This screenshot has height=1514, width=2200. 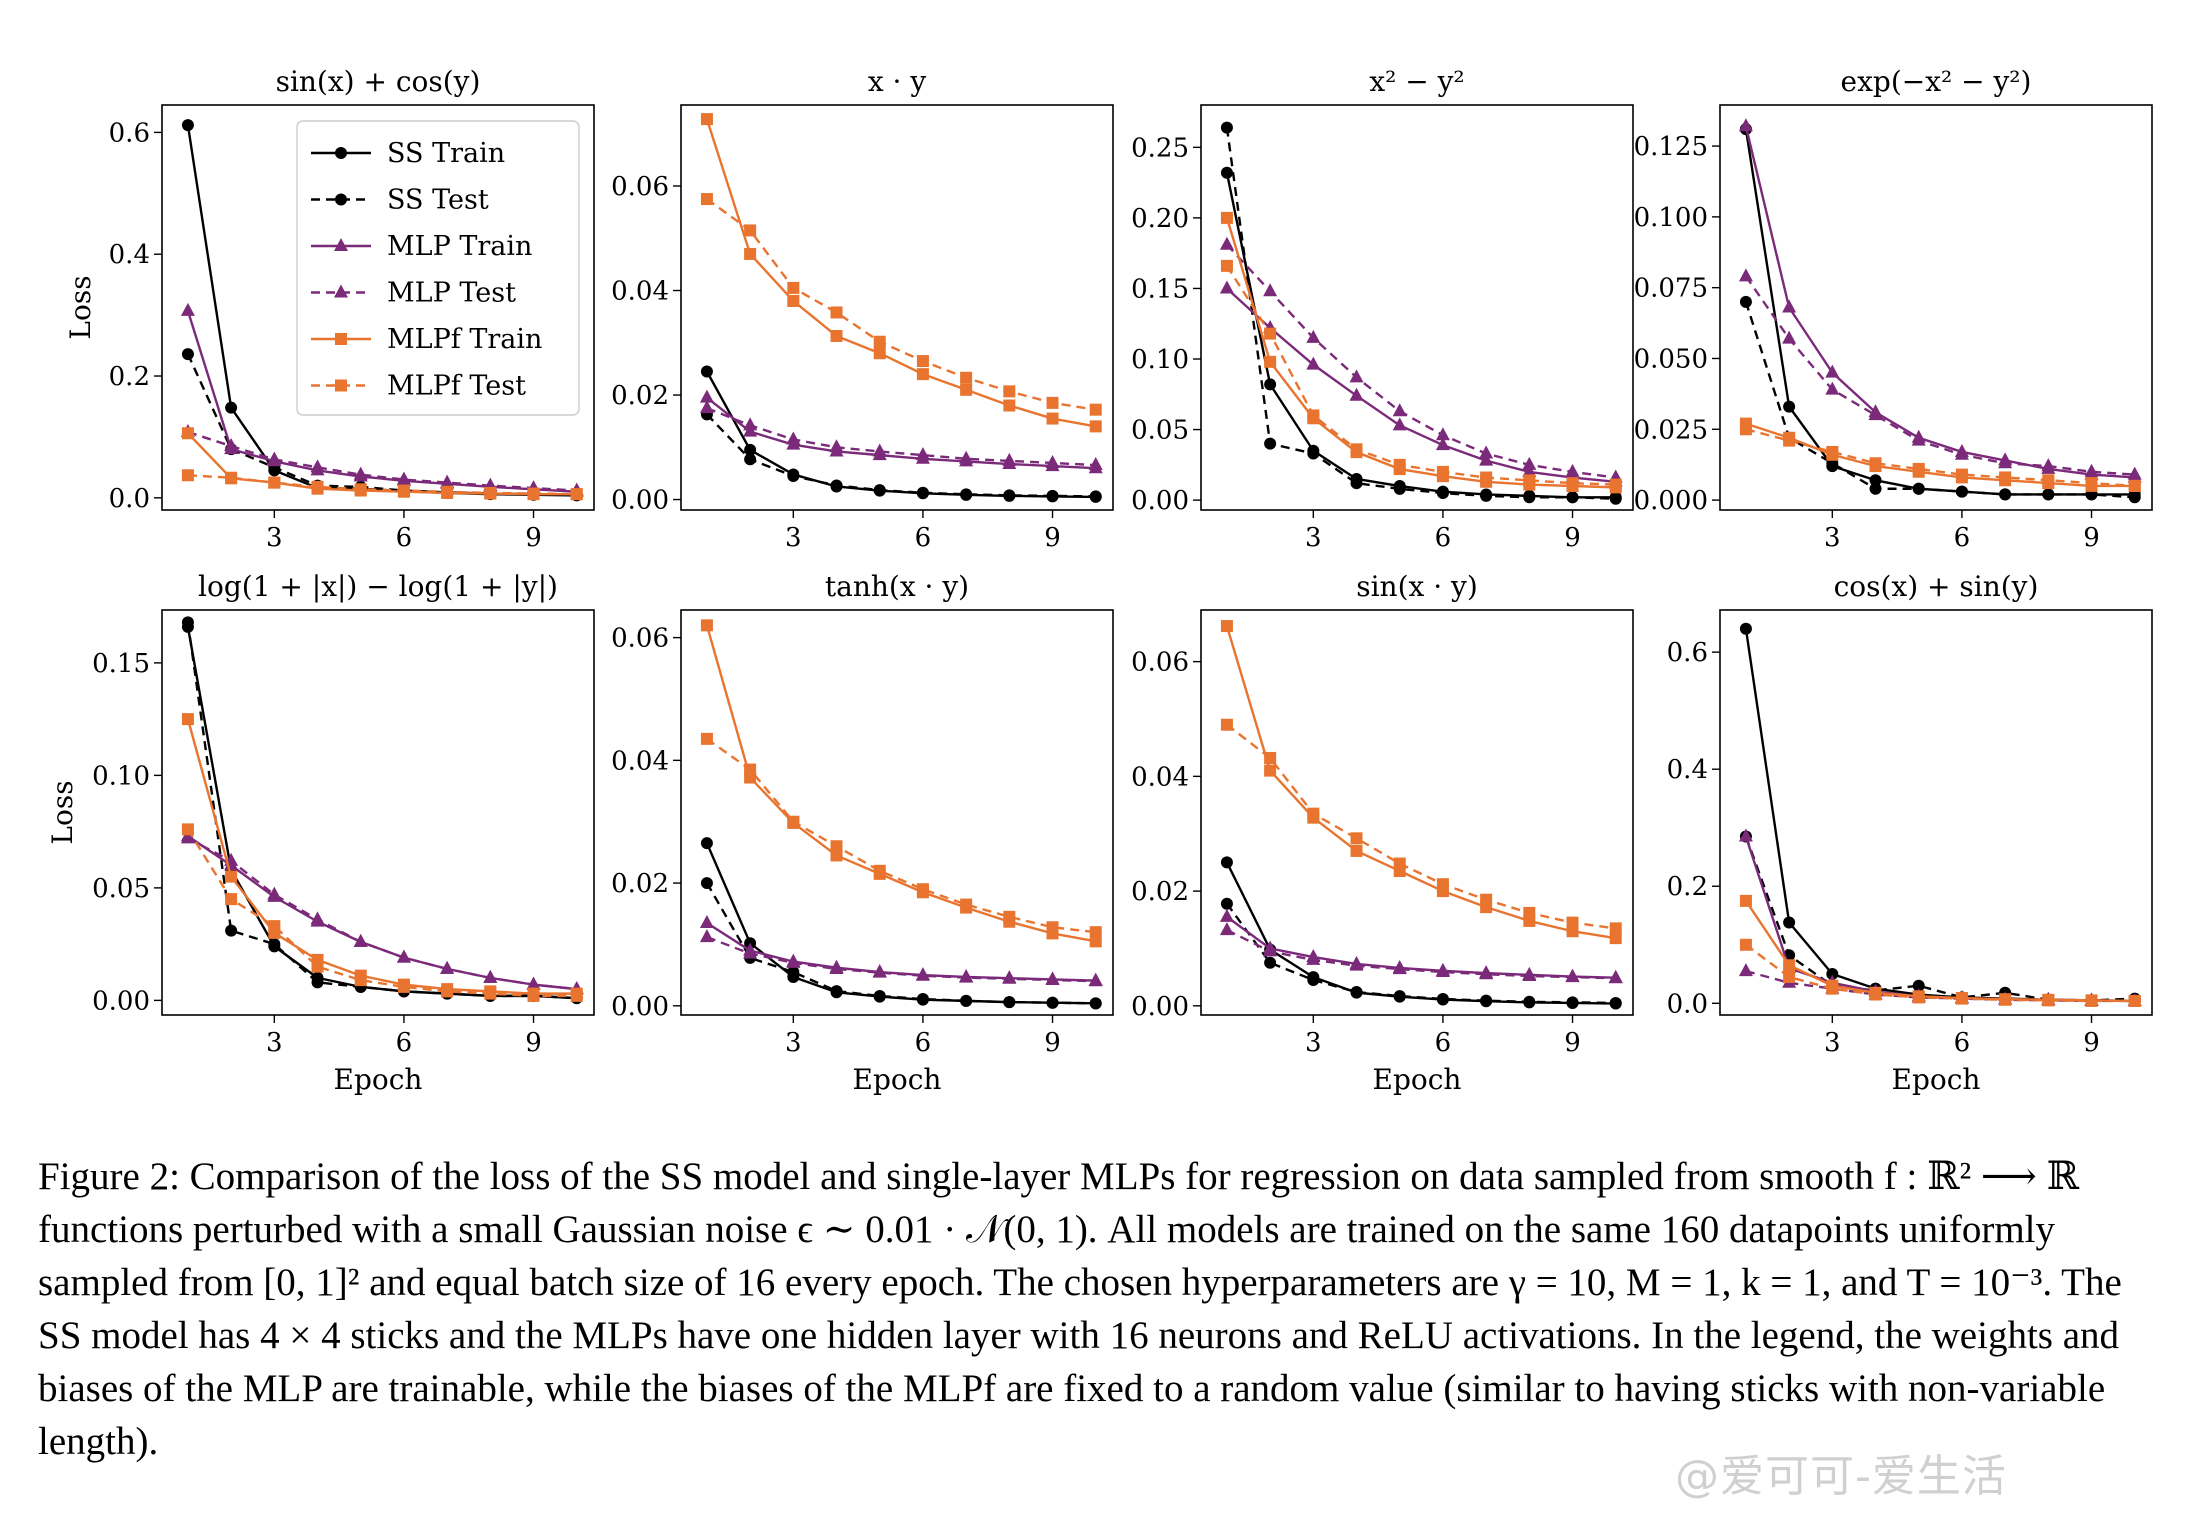 I want to click on y-tick-label: 0.125, so click(x=1671, y=147).